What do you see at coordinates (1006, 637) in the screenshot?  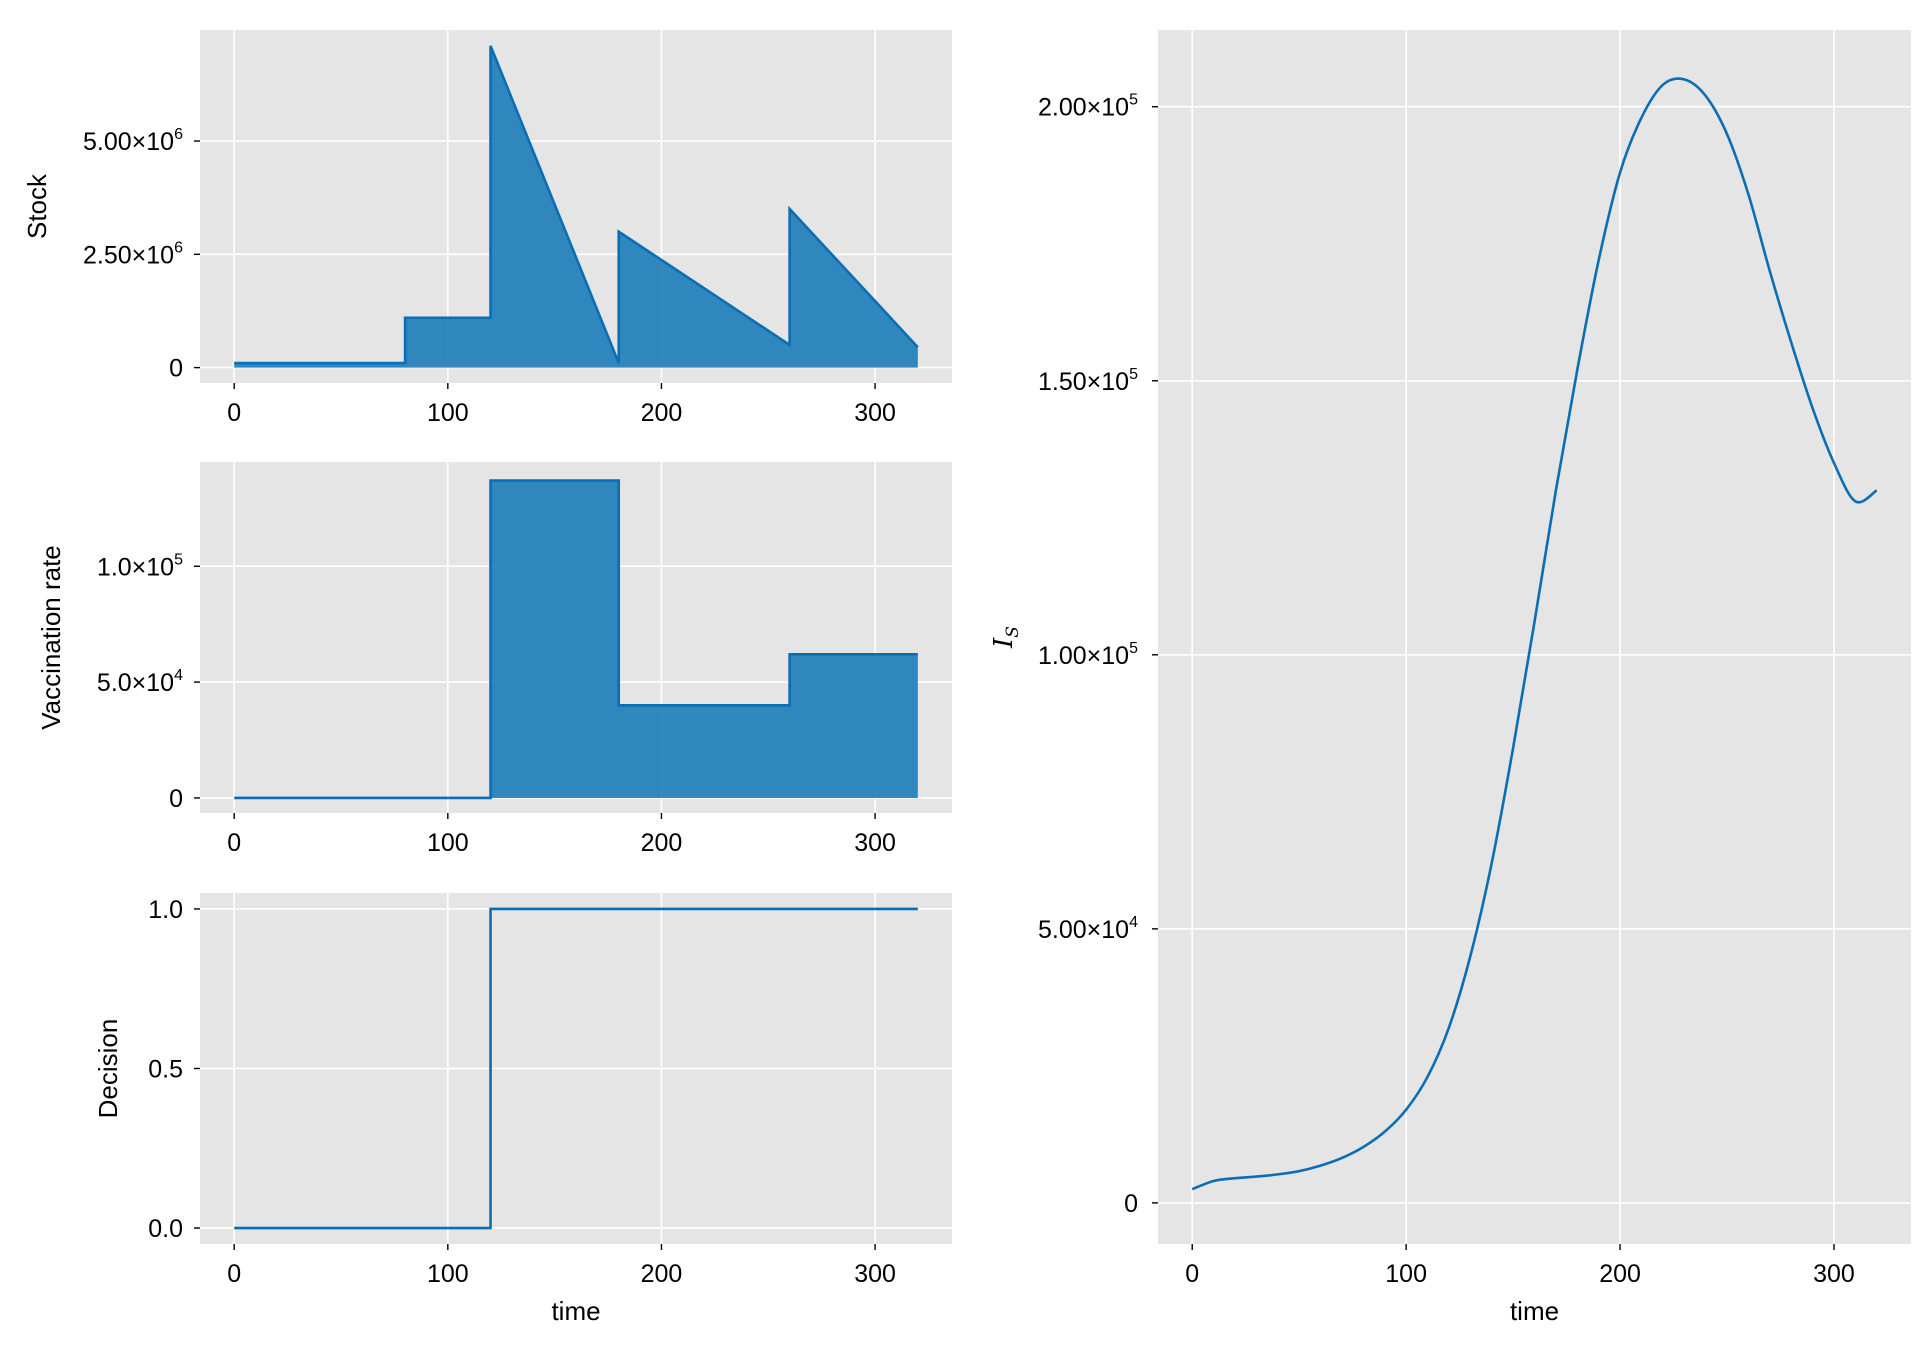 I see `y-axis-label: IS` at bounding box center [1006, 637].